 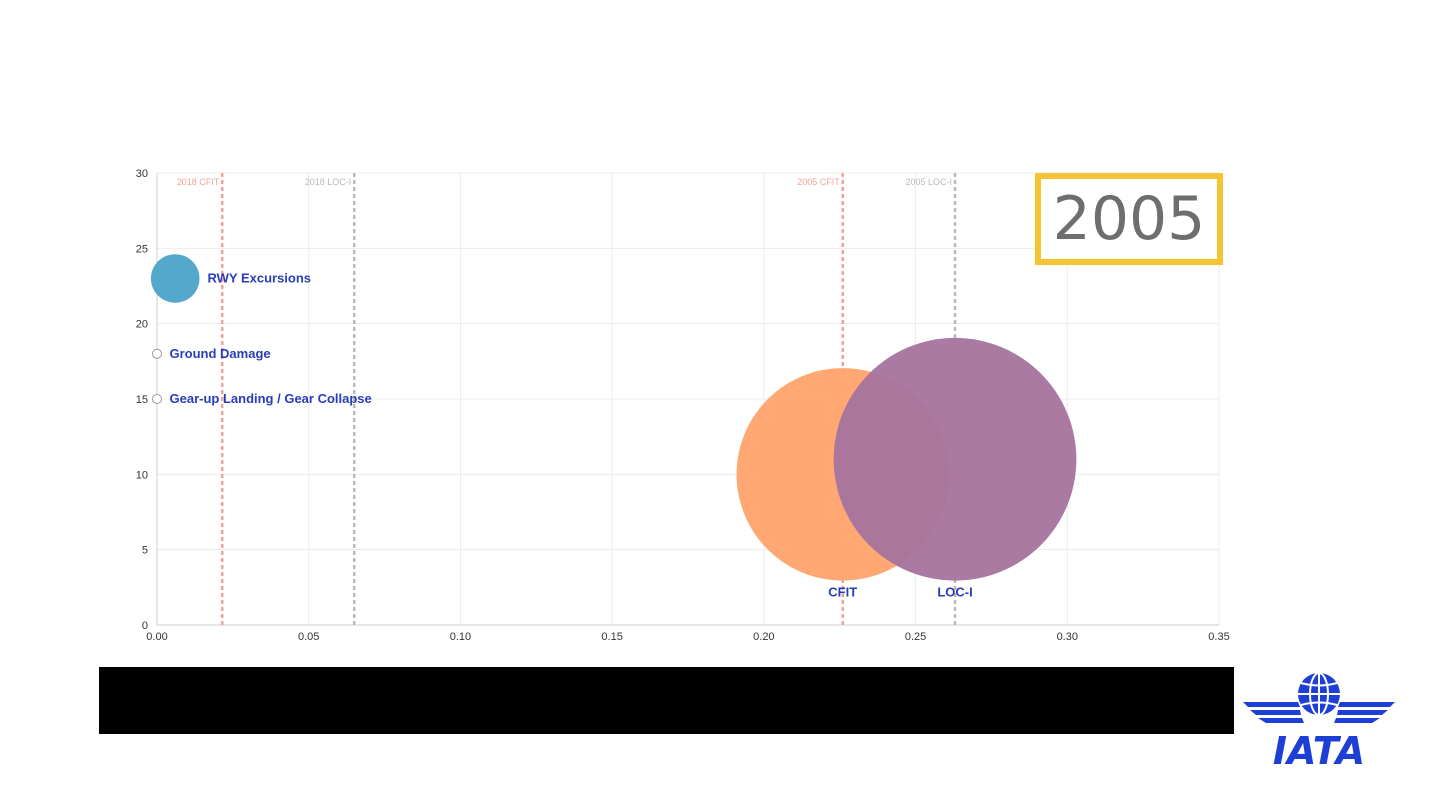 What do you see at coordinates (142, 325) in the screenshot?
I see `y-tick-label: 20` at bounding box center [142, 325].